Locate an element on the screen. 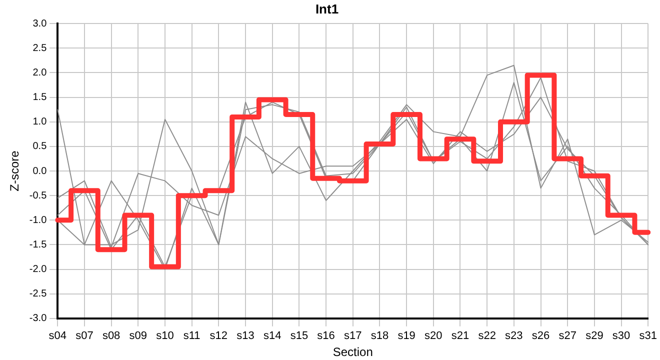  x-tick-label: s17 is located at coordinates (353, 336).